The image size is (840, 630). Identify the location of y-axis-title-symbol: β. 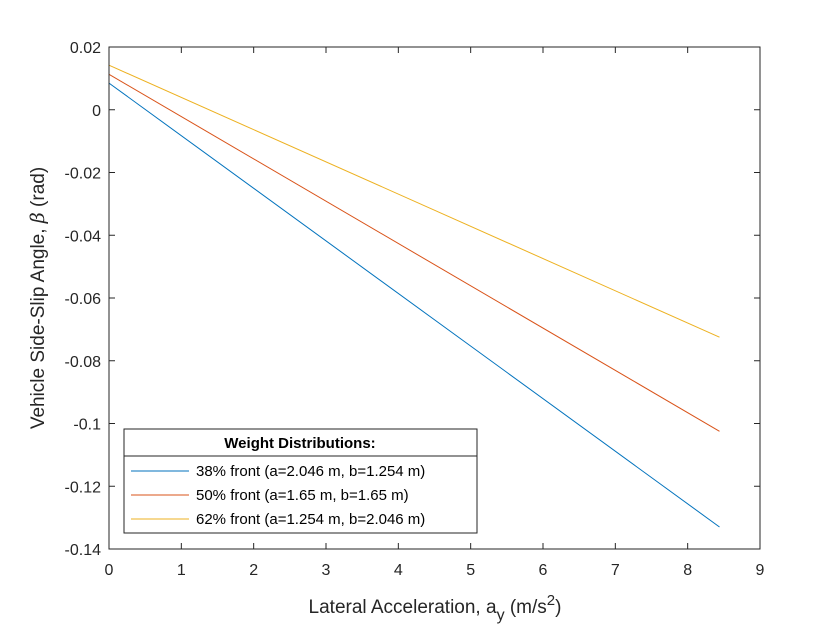
(38, 218).